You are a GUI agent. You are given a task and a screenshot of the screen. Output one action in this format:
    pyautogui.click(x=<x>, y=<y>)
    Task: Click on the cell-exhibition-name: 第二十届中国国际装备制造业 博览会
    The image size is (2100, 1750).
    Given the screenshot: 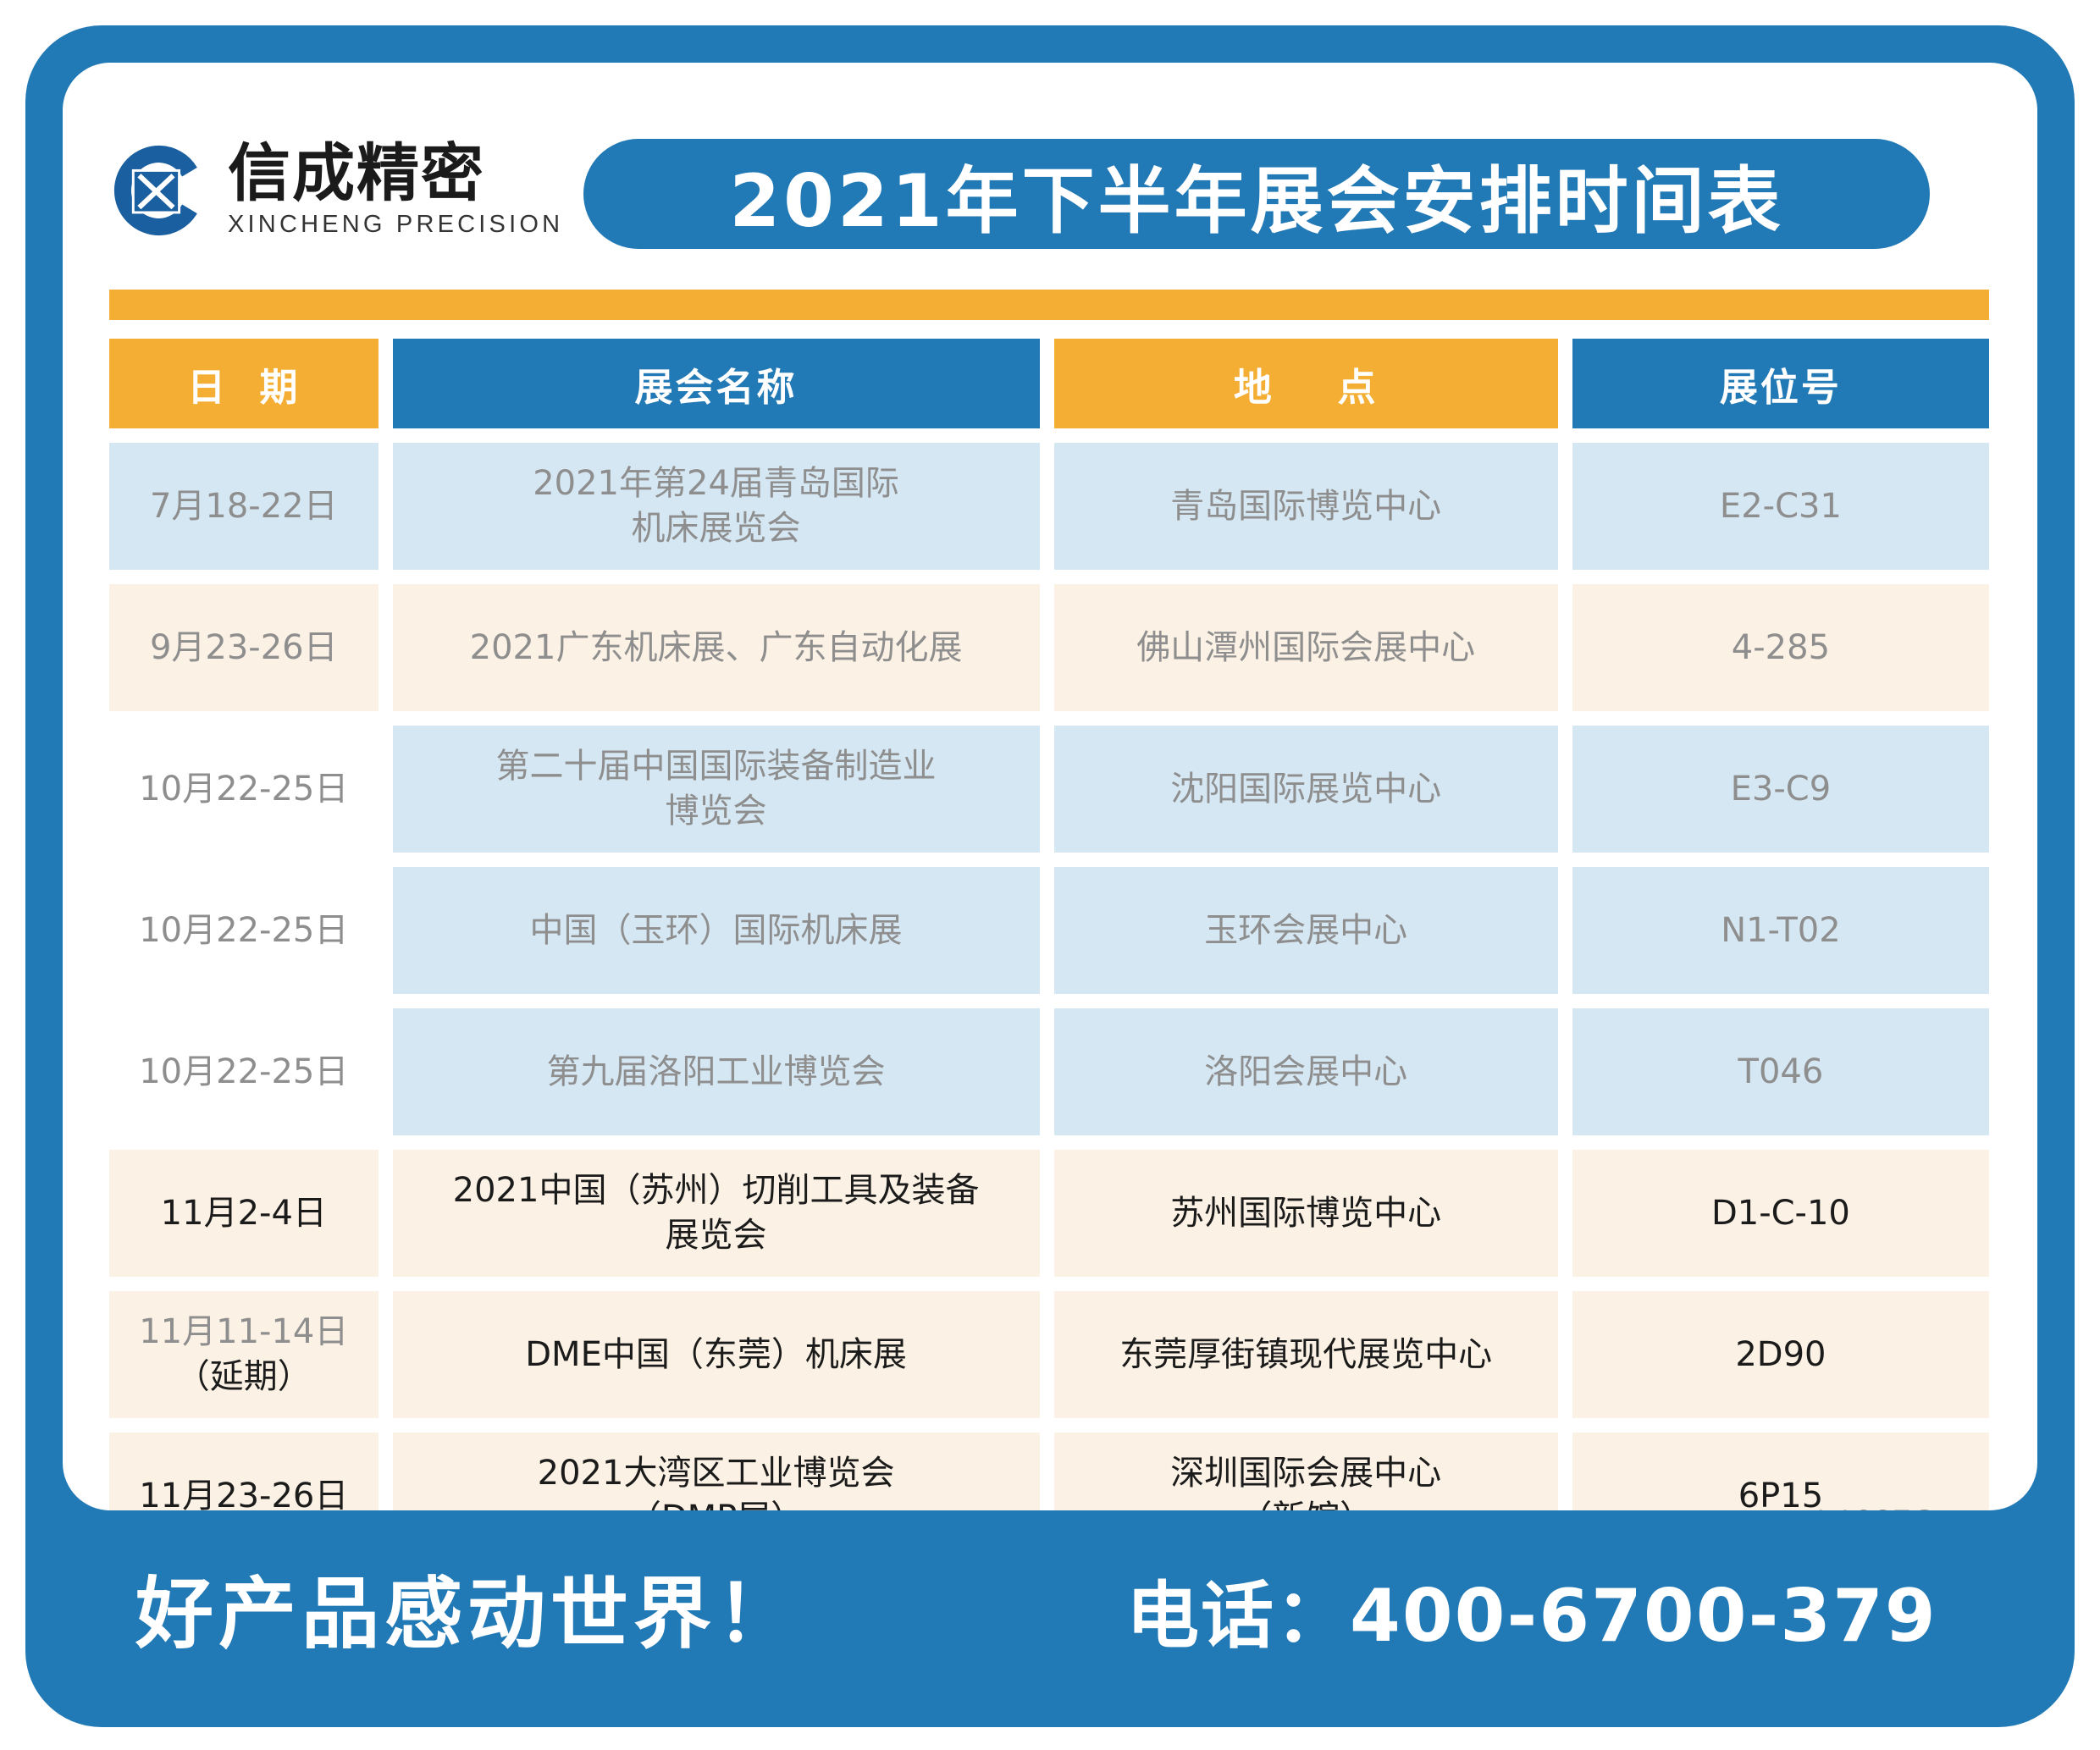 What is the action you would take?
    pyautogui.click(x=716, y=789)
    